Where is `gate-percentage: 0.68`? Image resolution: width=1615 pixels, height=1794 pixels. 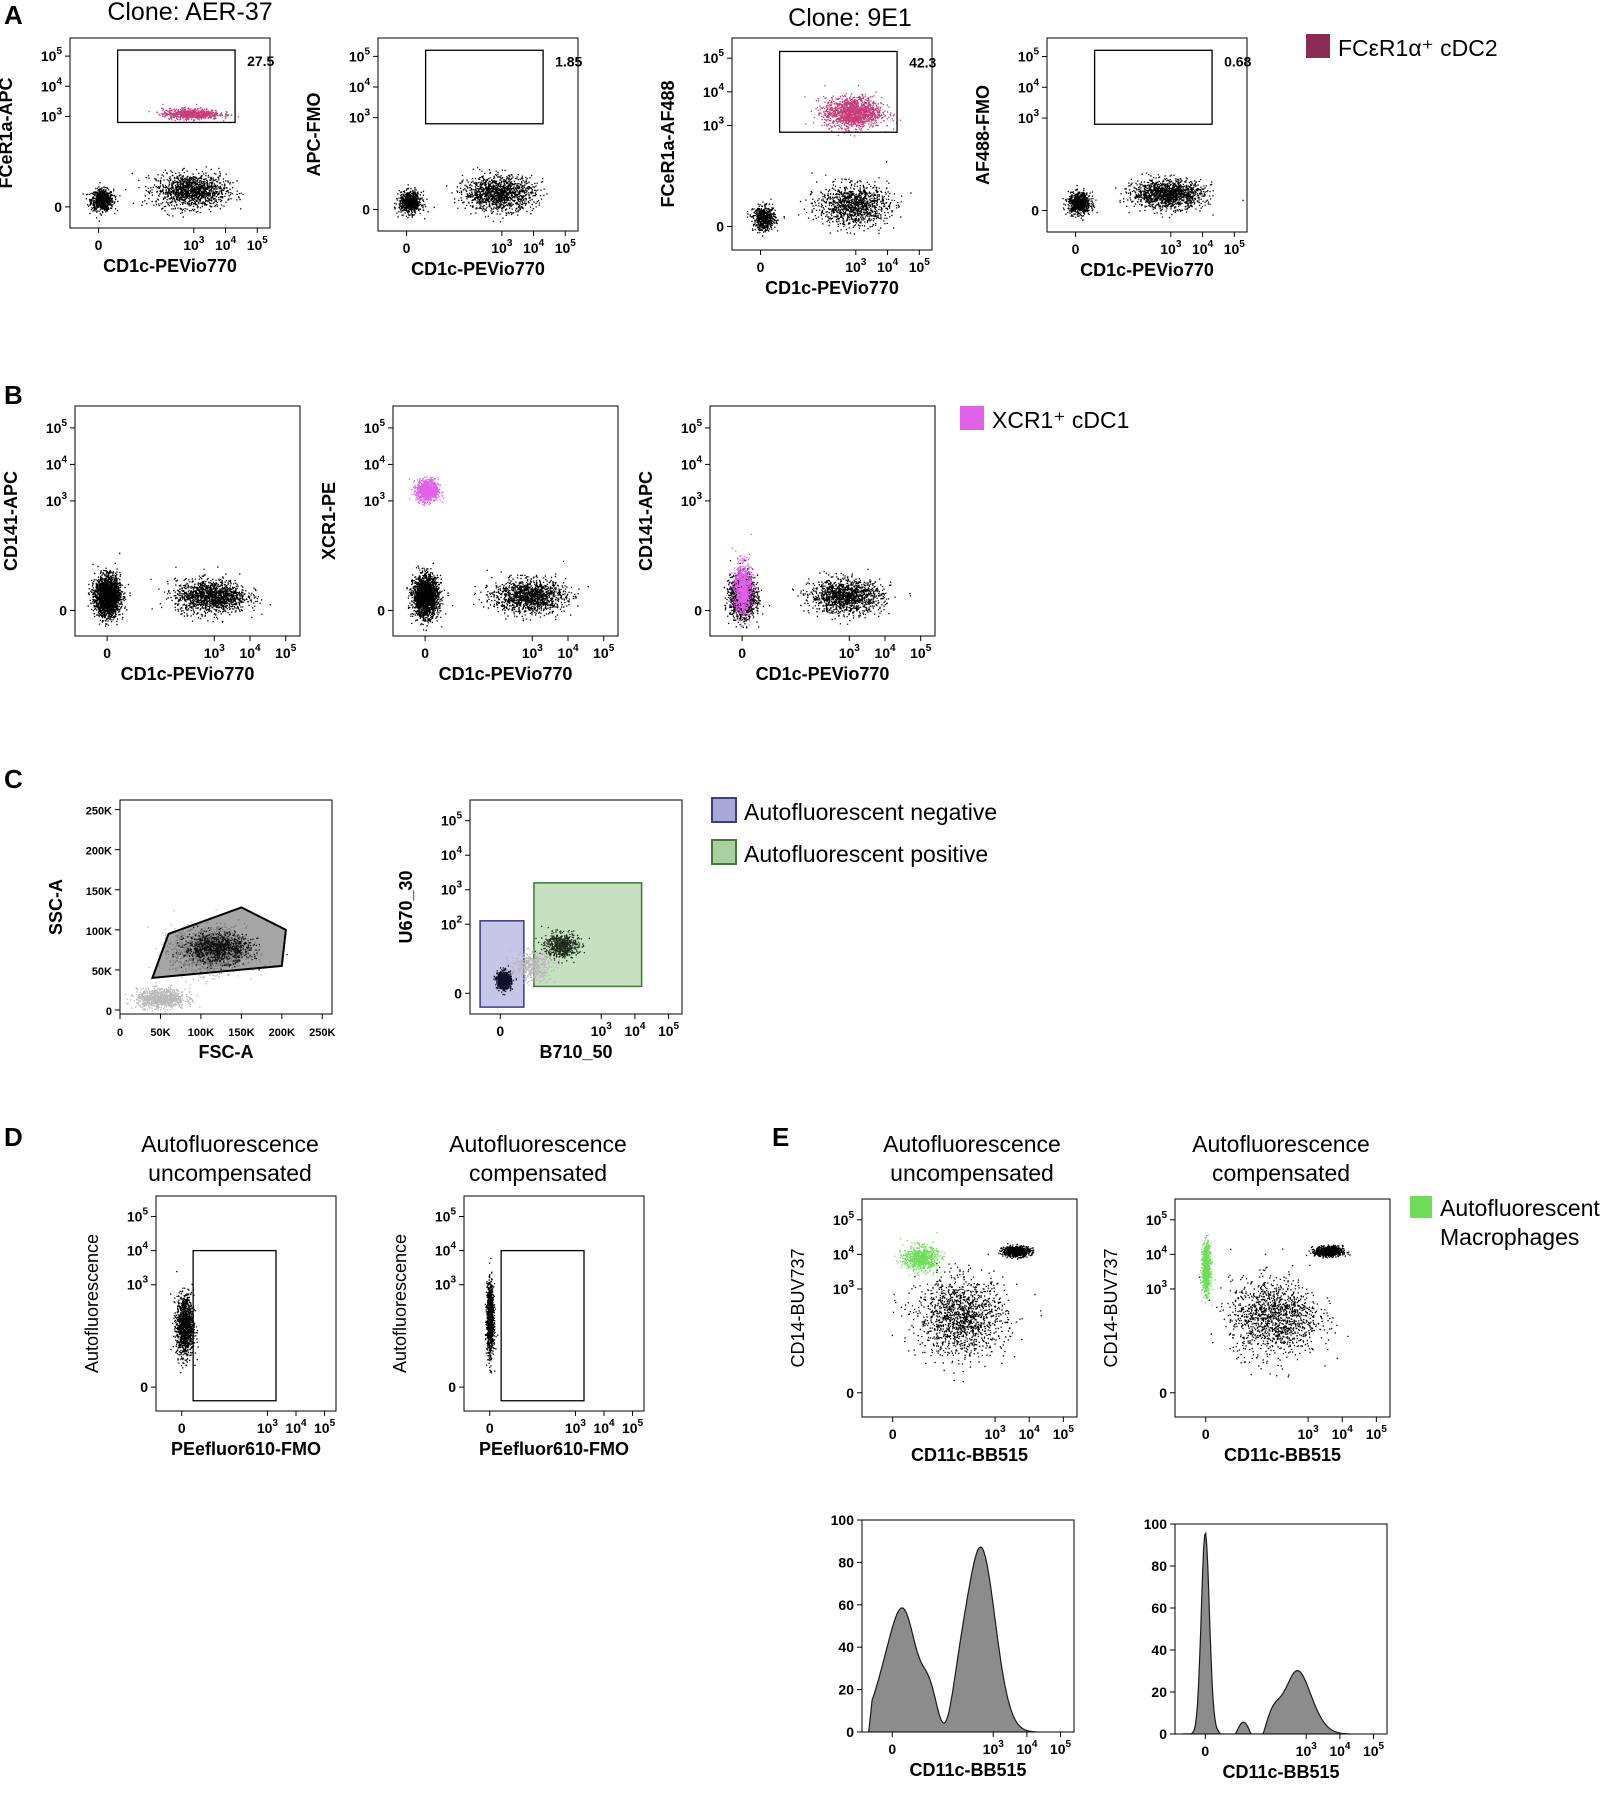
gate-percentage: 0.68 is located at coordinates (1237, 61).